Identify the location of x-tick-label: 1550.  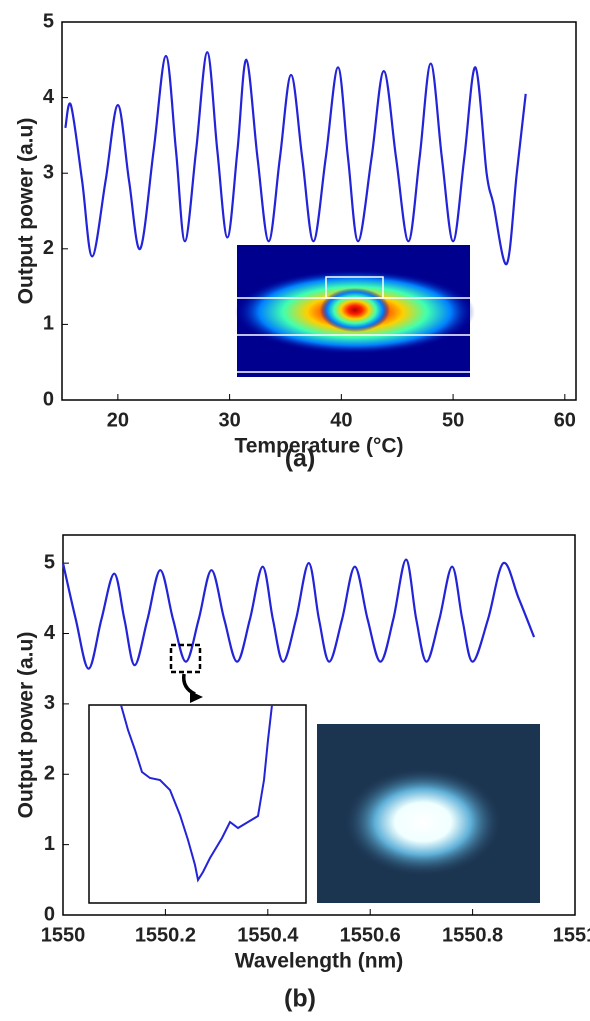
(63, 935).